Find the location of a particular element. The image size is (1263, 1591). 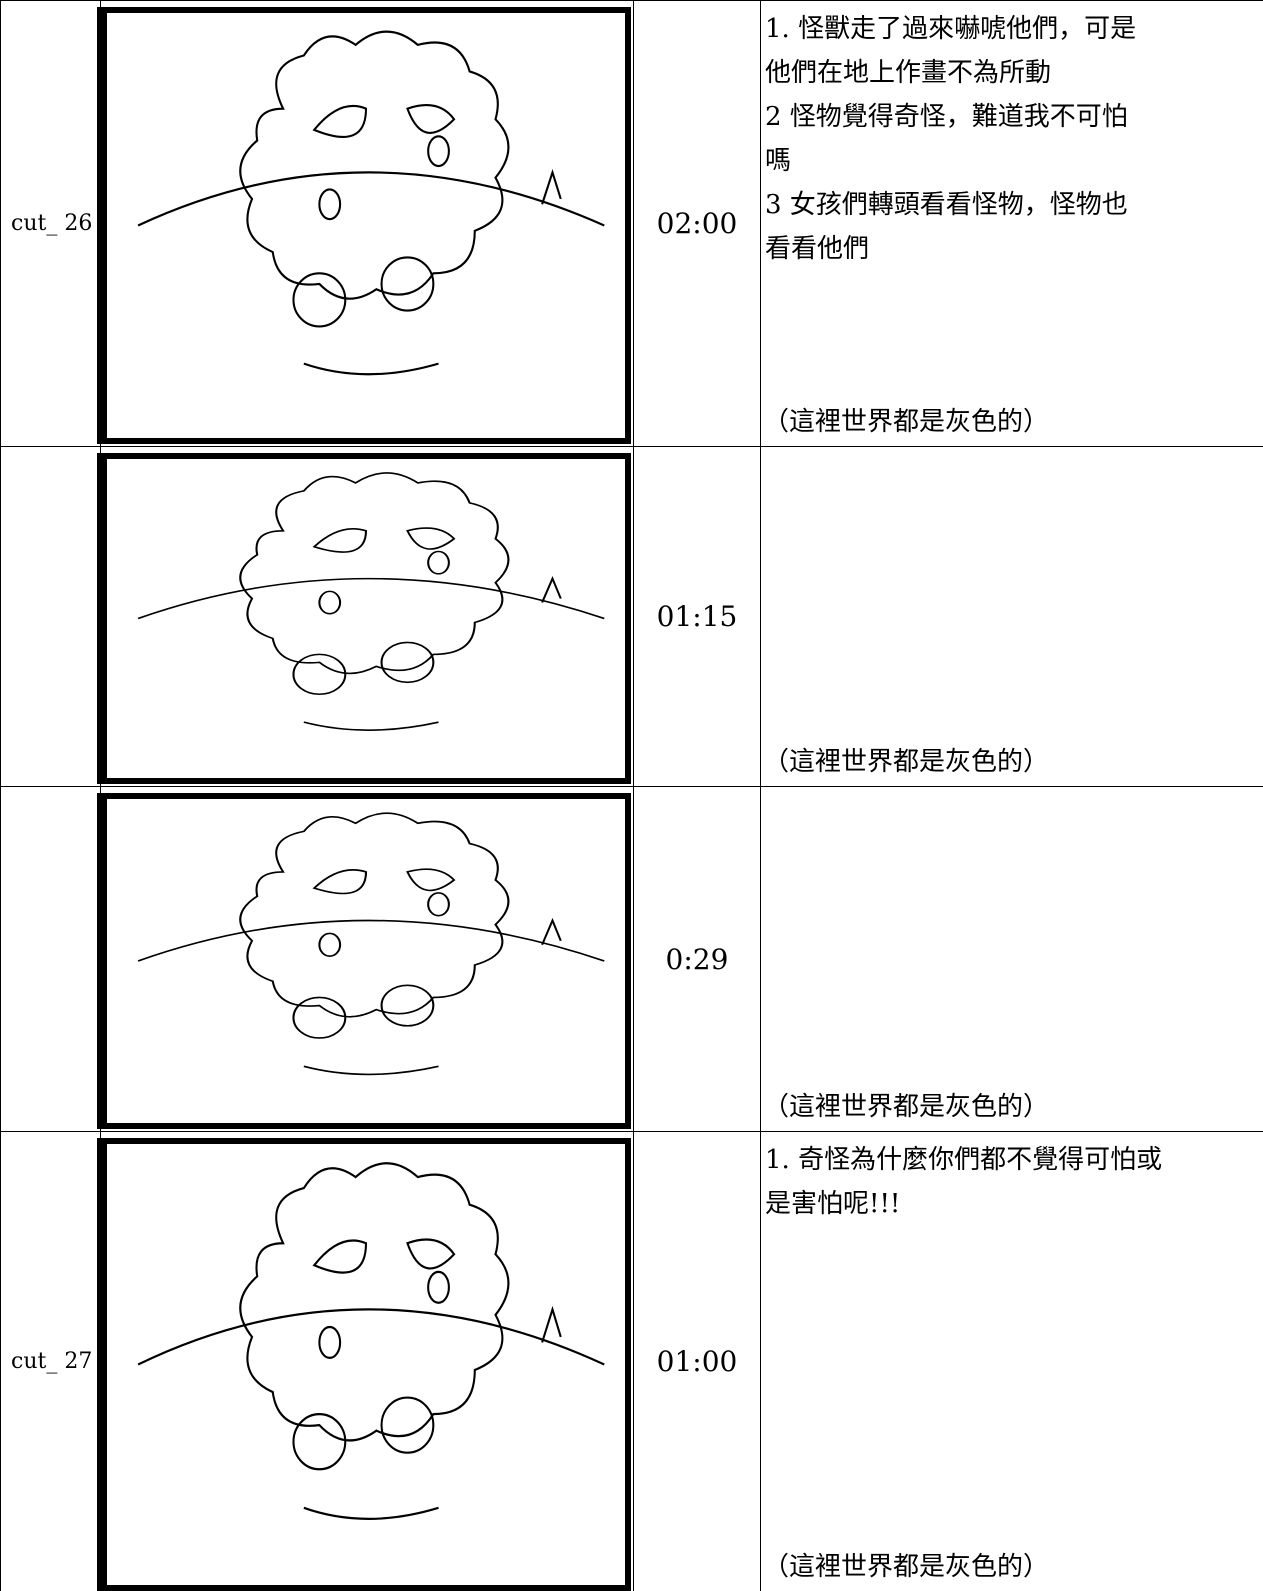

desc-line: 他們在地上作畫不為所動 is located at coordinates (908, 73).